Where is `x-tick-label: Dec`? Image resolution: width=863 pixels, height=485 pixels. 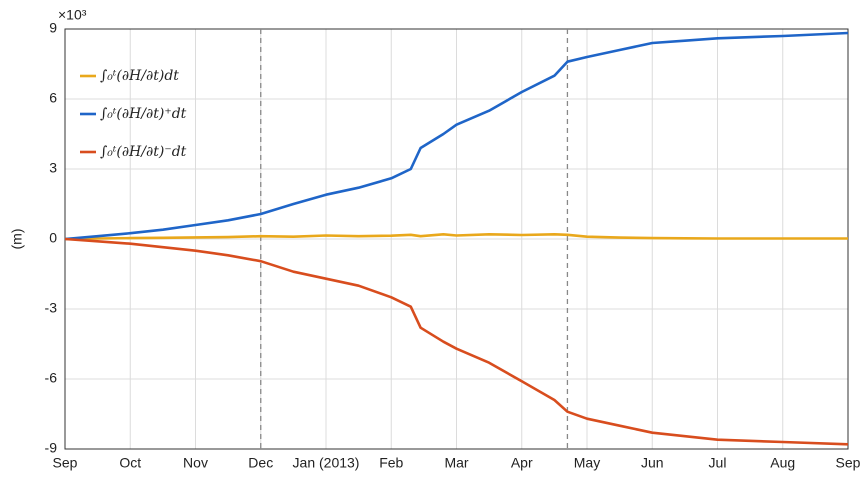 x-tick-label: Dec is located at coordinates (260, 463).